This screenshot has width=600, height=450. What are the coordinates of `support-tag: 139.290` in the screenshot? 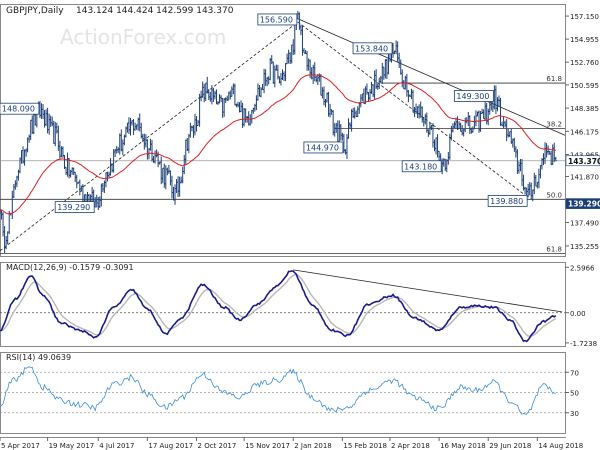 It's located at (584, 204).